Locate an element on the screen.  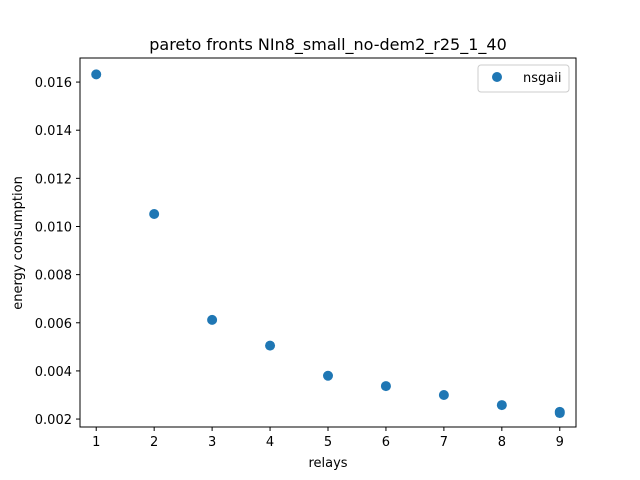
x-tick-label: 9 is located at coordinates (560, 442).